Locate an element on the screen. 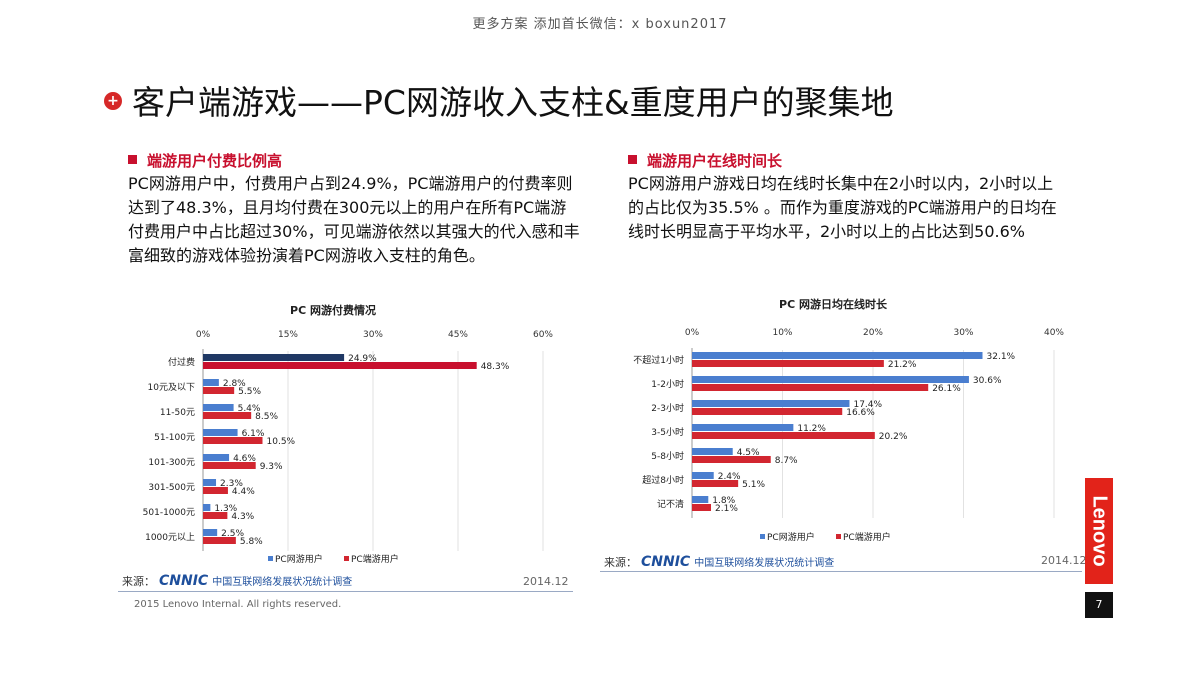 The width and height of the screenshot is (1200, 675). right-source: 来源： CNNIC 中国互联网络发展状况统计调查 is located at coordinates (719, 562).